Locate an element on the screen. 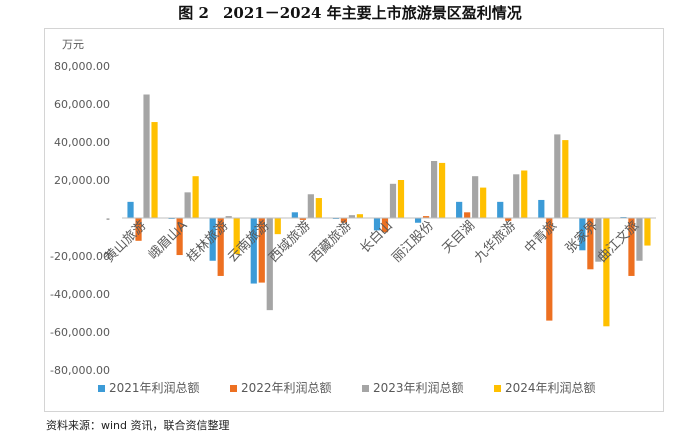  bar-2021年利润总额-中青旅 is located at coordinates (541, 208).